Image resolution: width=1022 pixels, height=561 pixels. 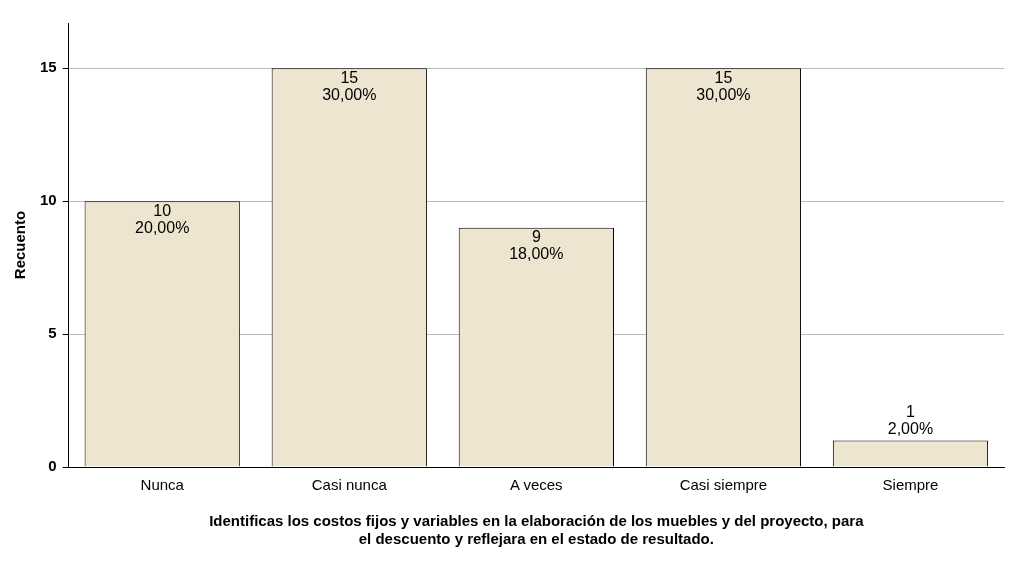 I want to click on y-tick-label: 10, so click(x=48, y=200).